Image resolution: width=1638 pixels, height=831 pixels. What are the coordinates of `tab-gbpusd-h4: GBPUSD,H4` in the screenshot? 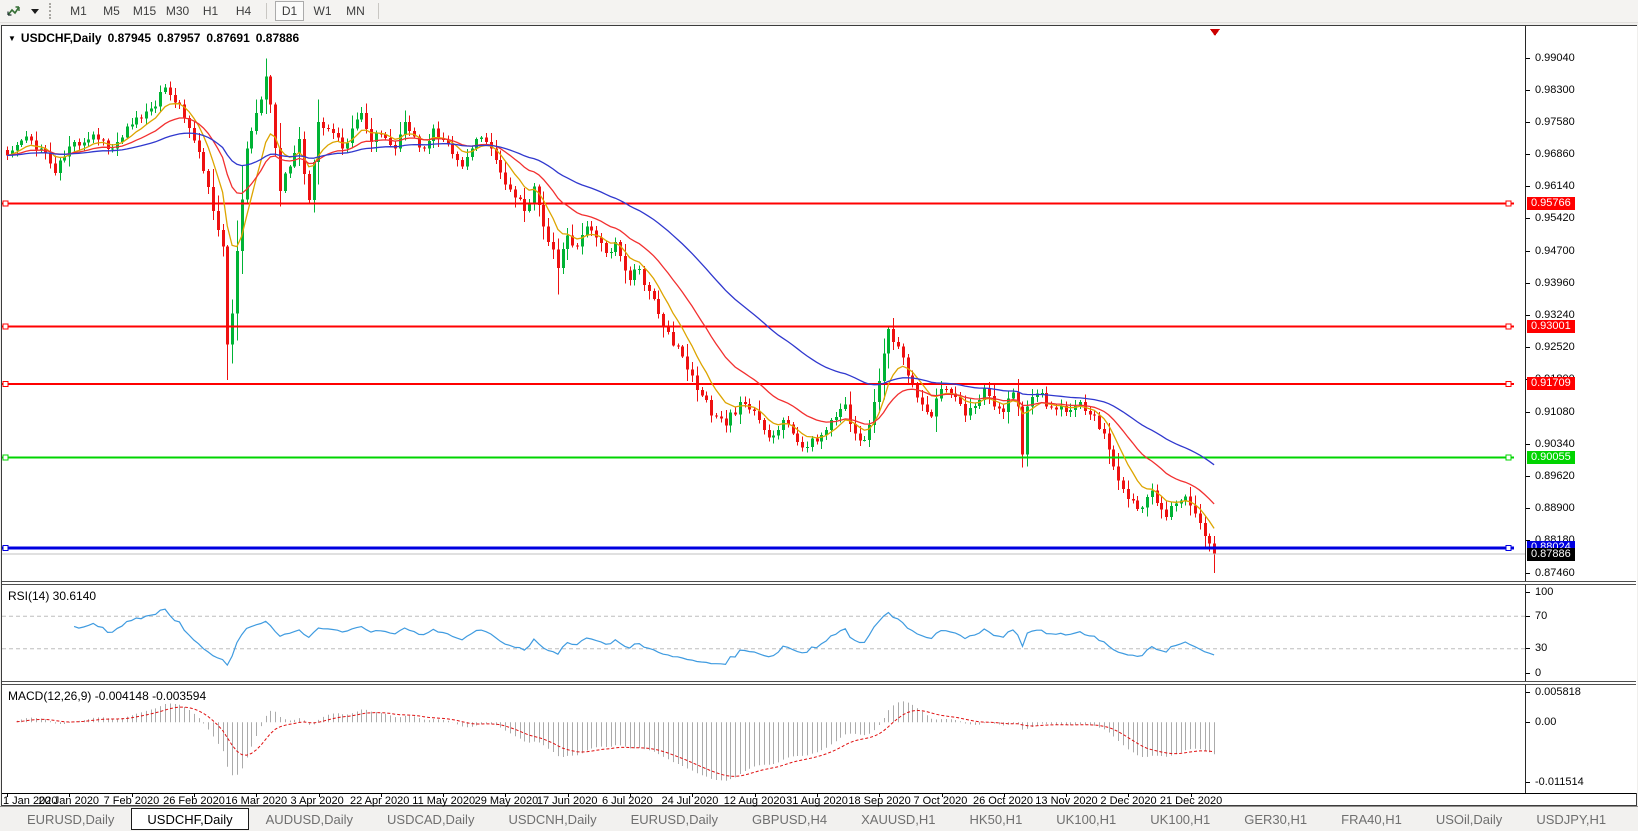 It's located at (789, 819).